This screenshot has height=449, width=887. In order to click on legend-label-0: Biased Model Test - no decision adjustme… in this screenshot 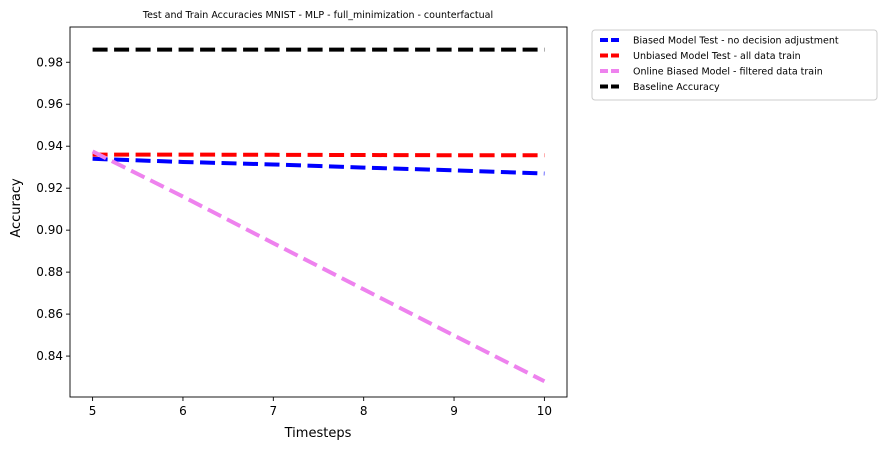, I will do `click(736, 41)`.